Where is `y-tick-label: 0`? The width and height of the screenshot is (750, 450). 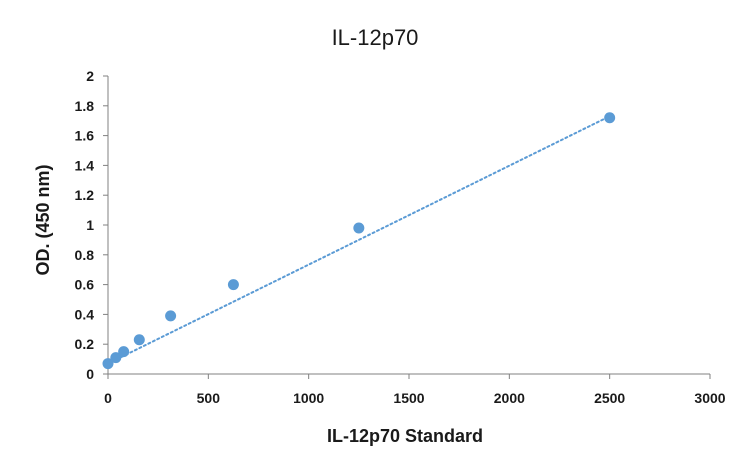
y-tick-label: 0 is located at coordinates (90, 374).